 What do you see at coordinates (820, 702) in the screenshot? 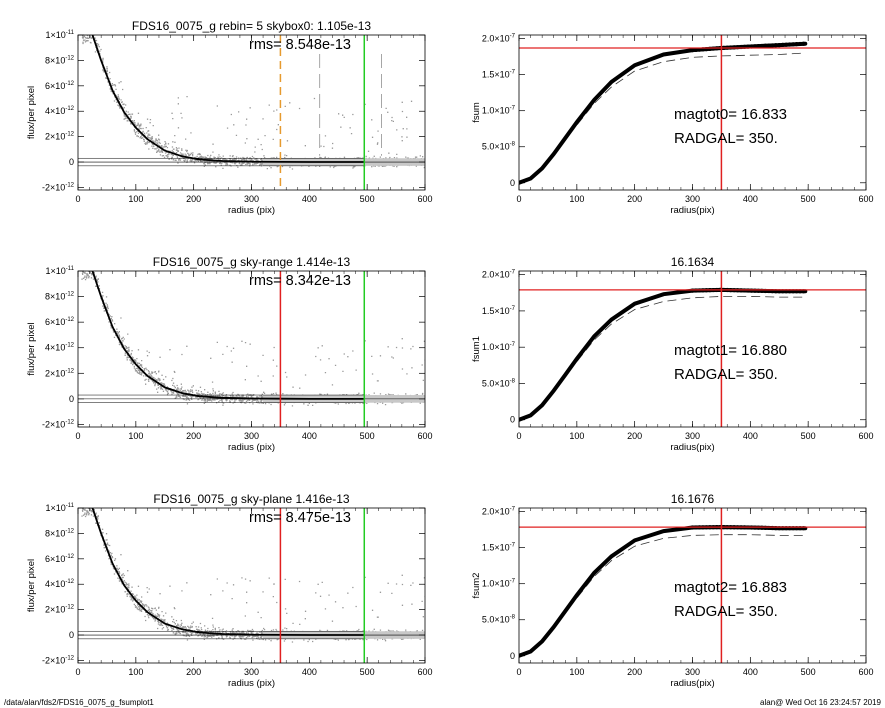
I see `footer-timestamp: alan@ Wed Oct 16 23:24:57 2019` at bounding box center [820, 702].